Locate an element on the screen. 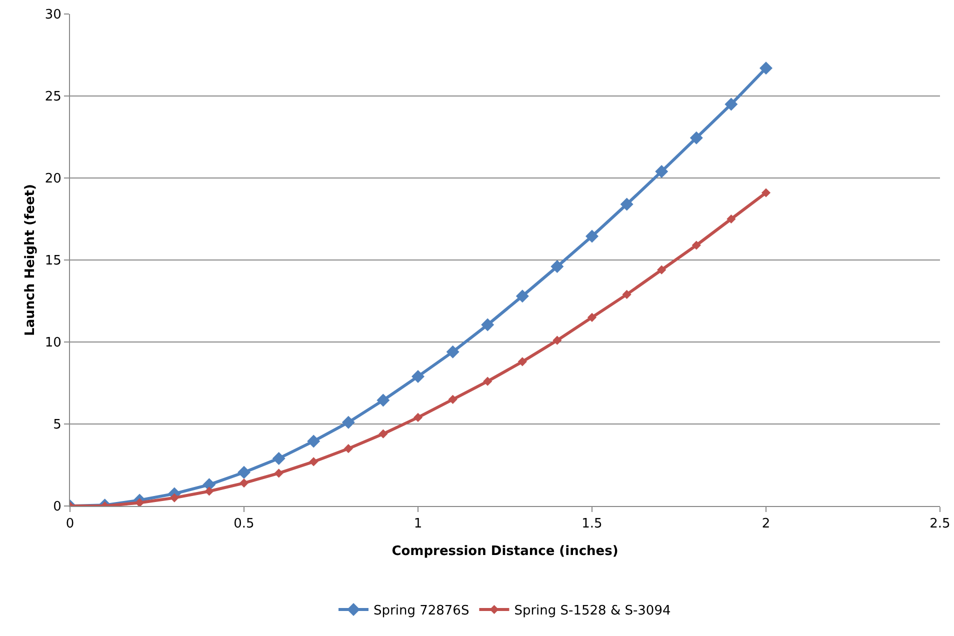 Image resolution: width=954 pixels, height=636 pixels. x-tick-label: 2.5 is located at coordinates (940, 524).